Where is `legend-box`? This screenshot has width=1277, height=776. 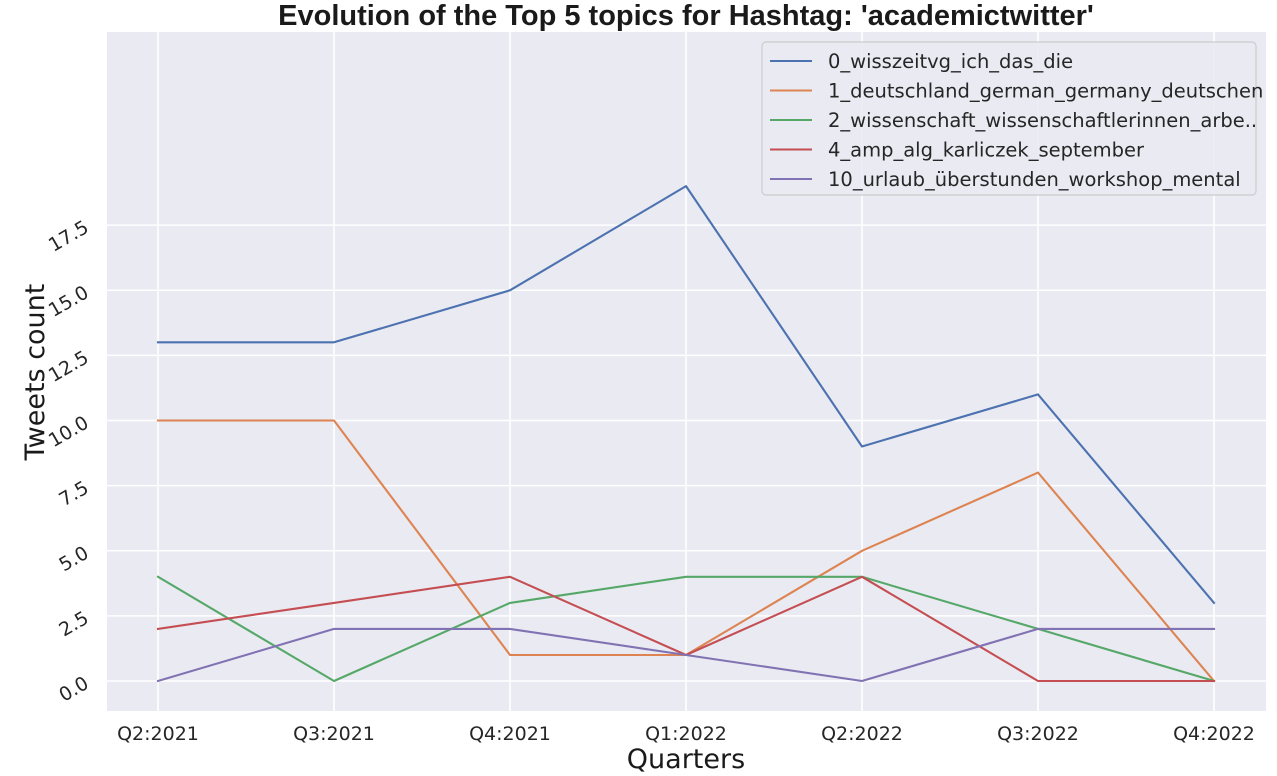 legend-box is located at coordinates (1009, 118).